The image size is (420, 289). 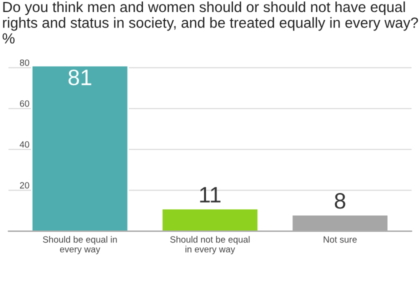 What do you see at coordinates (340, 239) in the screenshot?
I see `x-tick-label: Not sure` at bounding box center [340, 239].